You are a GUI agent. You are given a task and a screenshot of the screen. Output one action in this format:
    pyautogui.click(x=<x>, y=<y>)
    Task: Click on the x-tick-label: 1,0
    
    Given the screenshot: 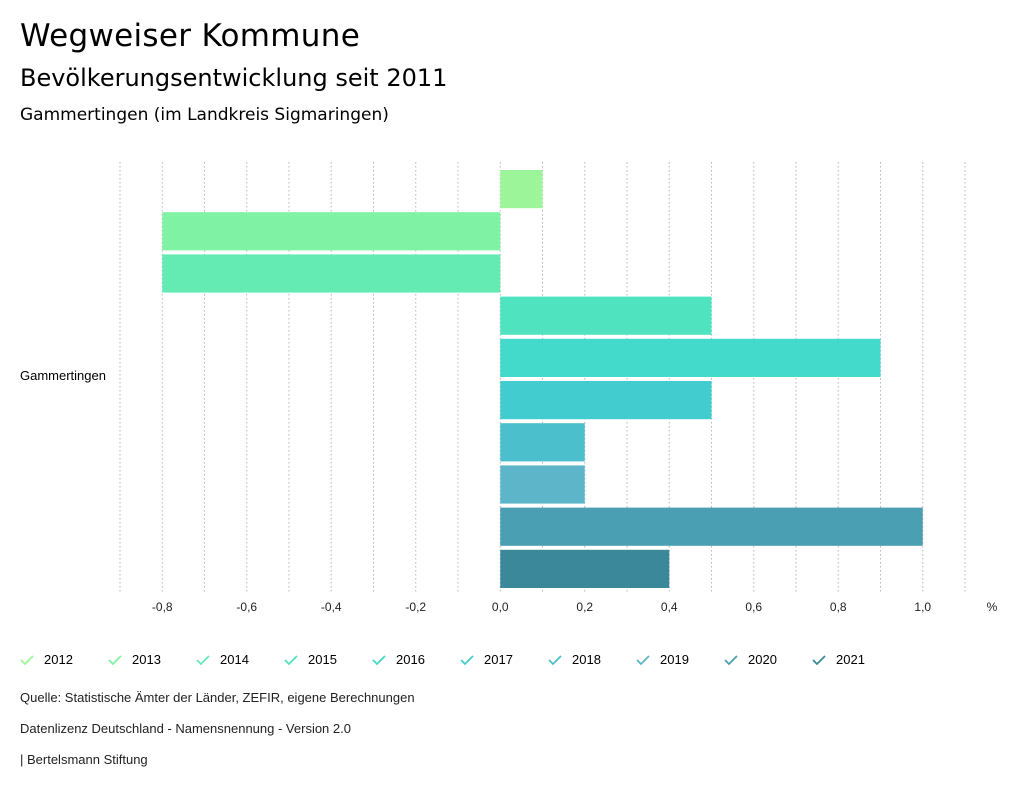 What is the action you would take?
    pyautogui.click(x=922, y=607)
    